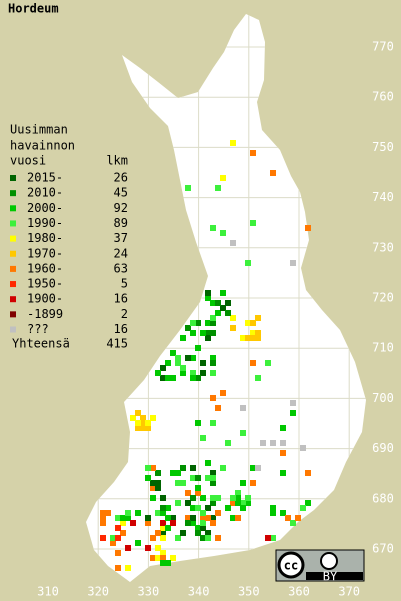 This screenshot has height=601, width=401. I want to click on x-axis-label: 360, so click(299, 592).